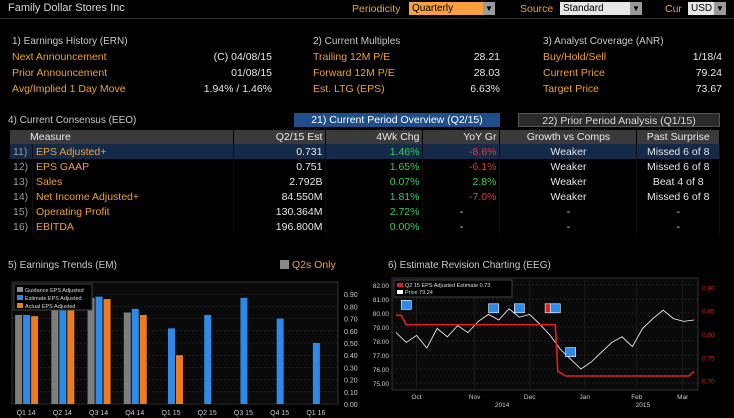  I want to click on col-past-surprise: Past Surprise, so click(678, 137).